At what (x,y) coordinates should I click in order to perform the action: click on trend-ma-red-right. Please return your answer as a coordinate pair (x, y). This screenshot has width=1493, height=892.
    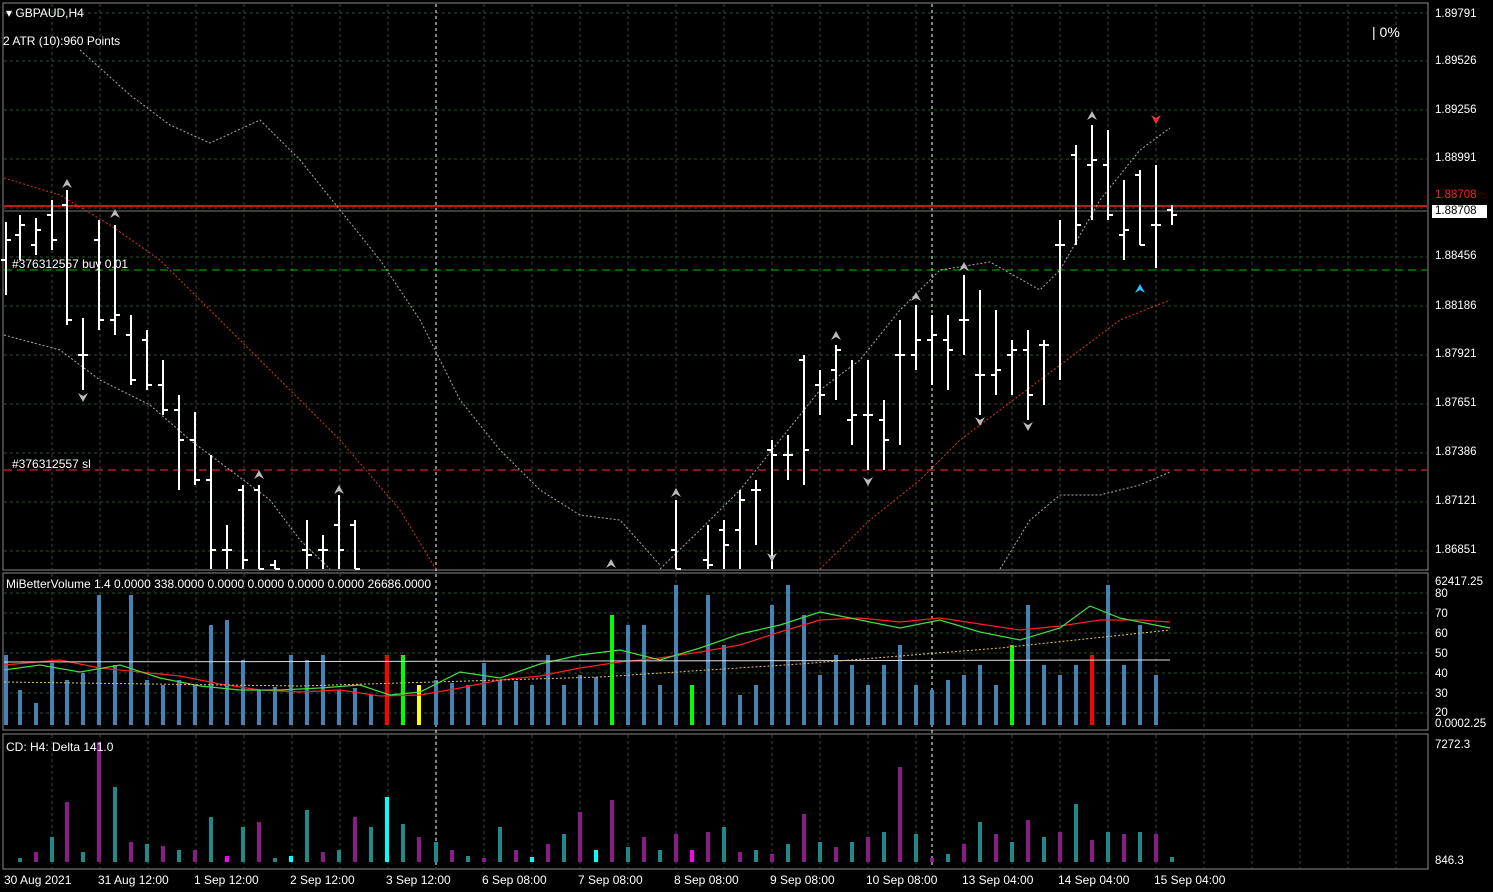
    Looking at the image, I should click on (995, 434).